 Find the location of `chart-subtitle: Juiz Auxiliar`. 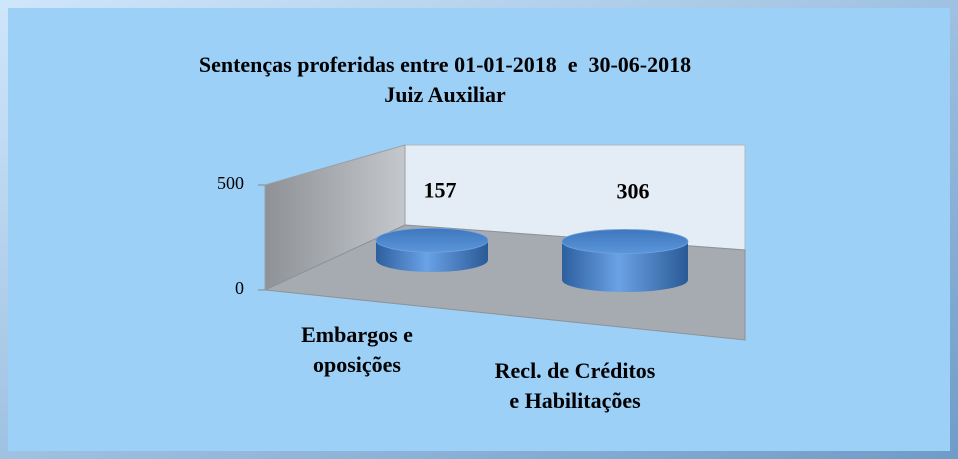

chart-subtitle: Juiz Auxiliar is located at coordinates (445, 94).